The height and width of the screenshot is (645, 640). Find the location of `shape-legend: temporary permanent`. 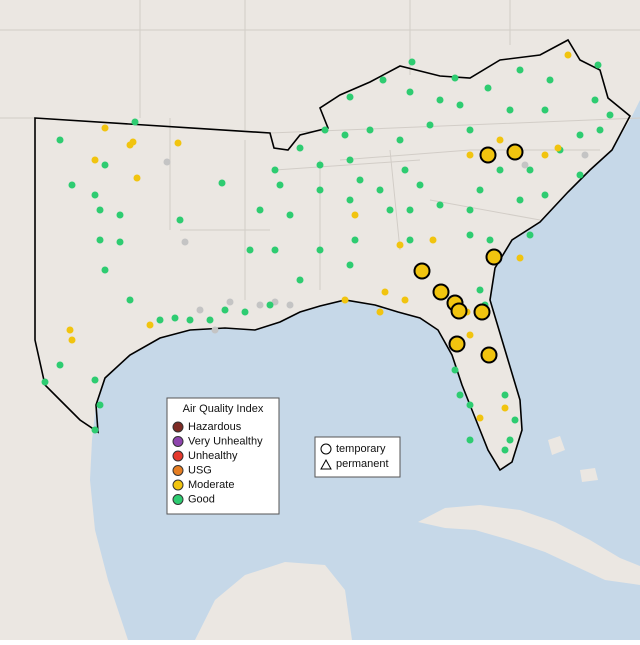

shape-legend: temporary permanent is located at coordinates (357, 457).